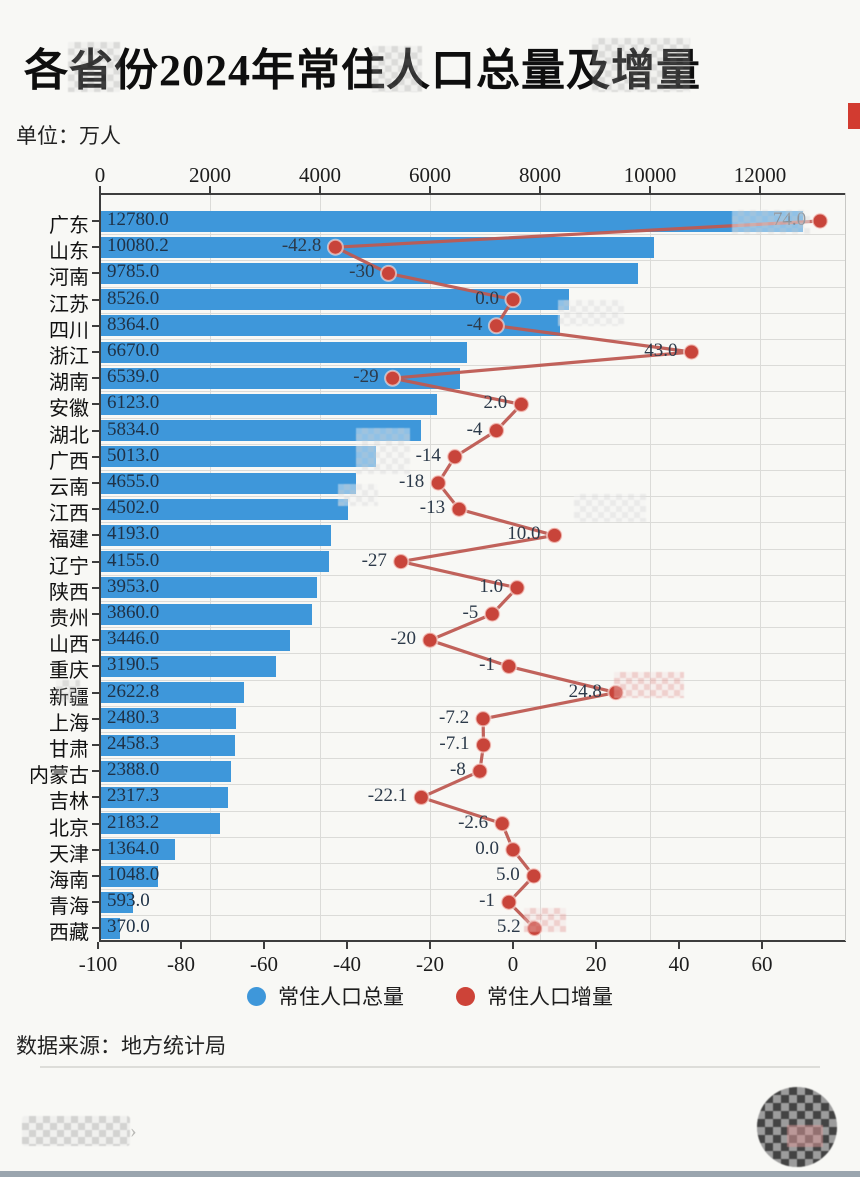 This screenshot has width=860, height=1177. Describe the element at coordinates (428, 455) in the screenshot. I see `increment-value-label: -14` at that location.